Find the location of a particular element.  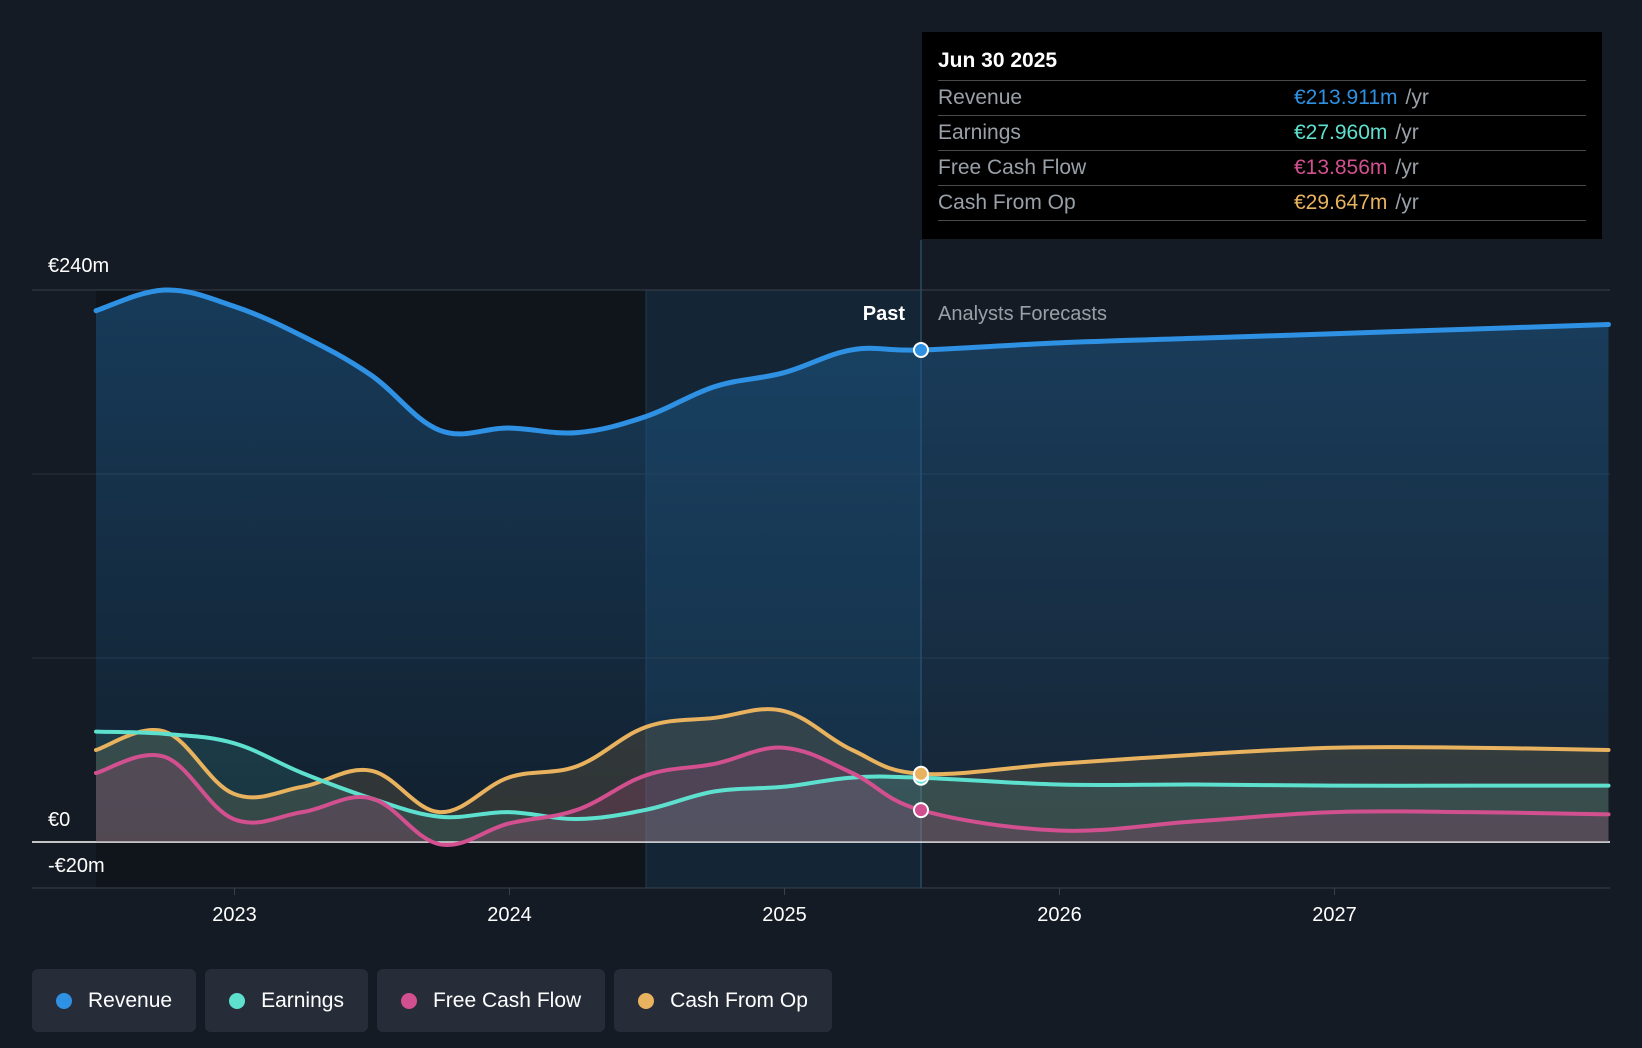

series-markers is located at coordinates (921, 580).